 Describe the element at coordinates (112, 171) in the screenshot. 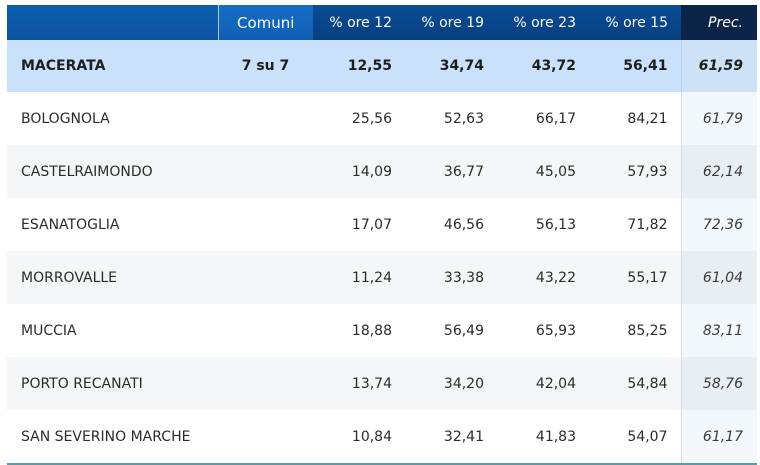

I see `comune-name: CASTELRAIMONDO` at that location.